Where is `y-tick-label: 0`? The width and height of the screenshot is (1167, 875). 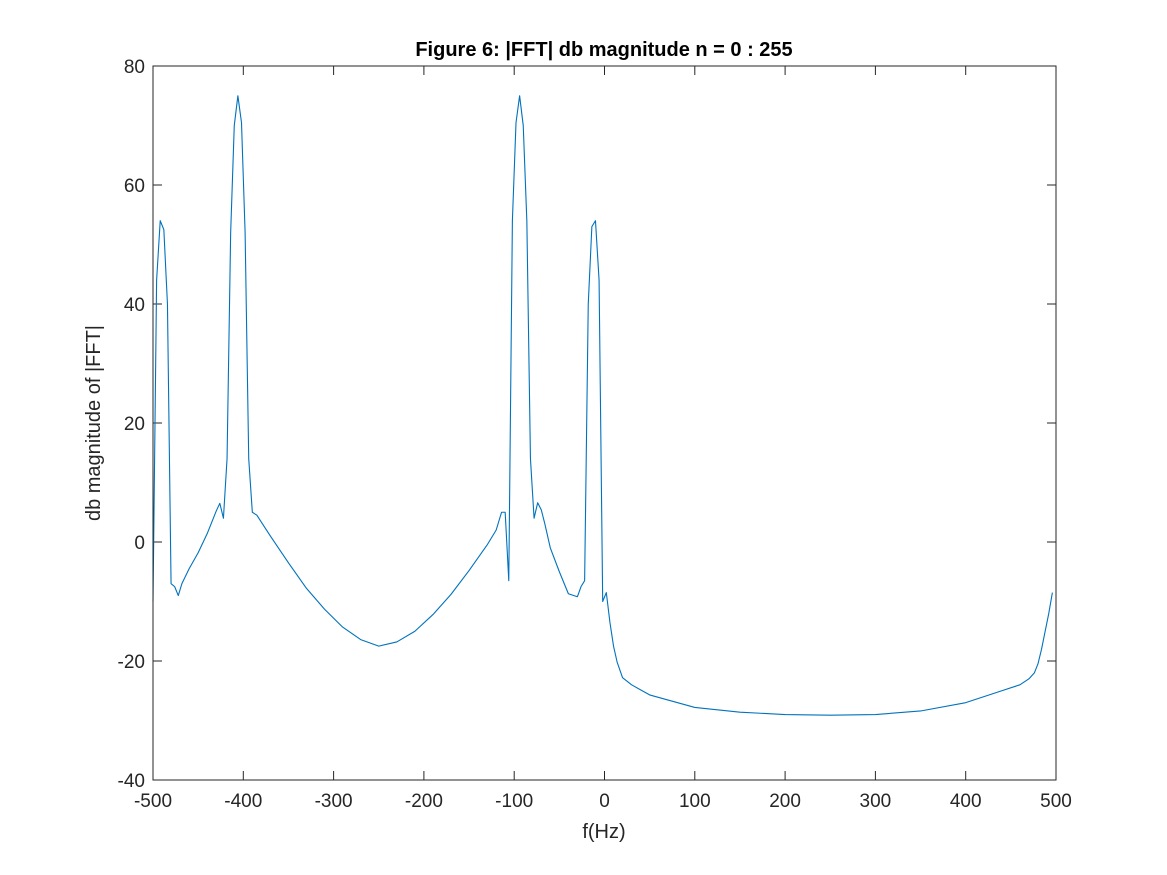
y-tick-label: 0 is located at coordinates (139, 543).